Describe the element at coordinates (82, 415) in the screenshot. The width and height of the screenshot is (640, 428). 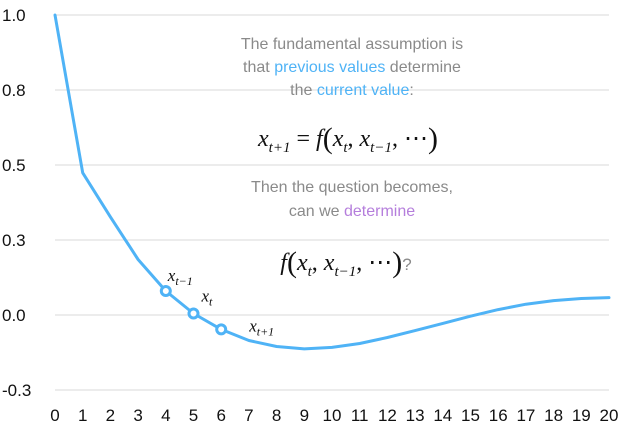
I see `x-tick-label: 1` at that location.